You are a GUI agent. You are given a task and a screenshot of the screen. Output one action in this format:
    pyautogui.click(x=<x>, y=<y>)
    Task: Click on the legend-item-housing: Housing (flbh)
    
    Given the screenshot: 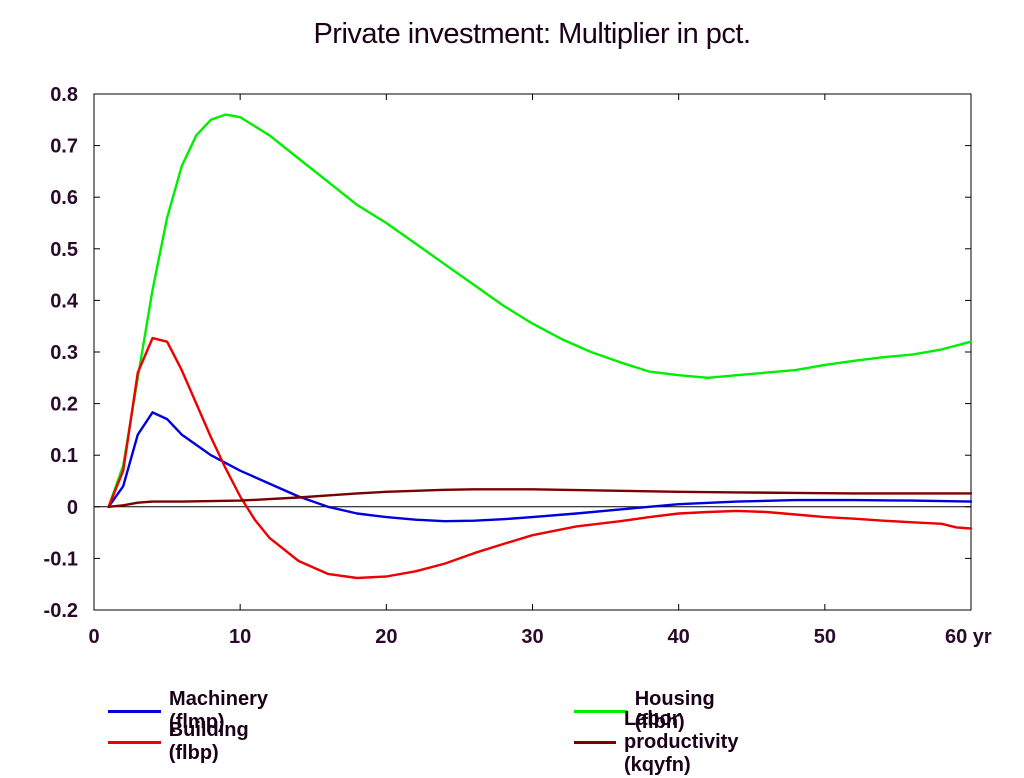 What is the action you would take?
    pyautogui.click(x=654, y=710)
    